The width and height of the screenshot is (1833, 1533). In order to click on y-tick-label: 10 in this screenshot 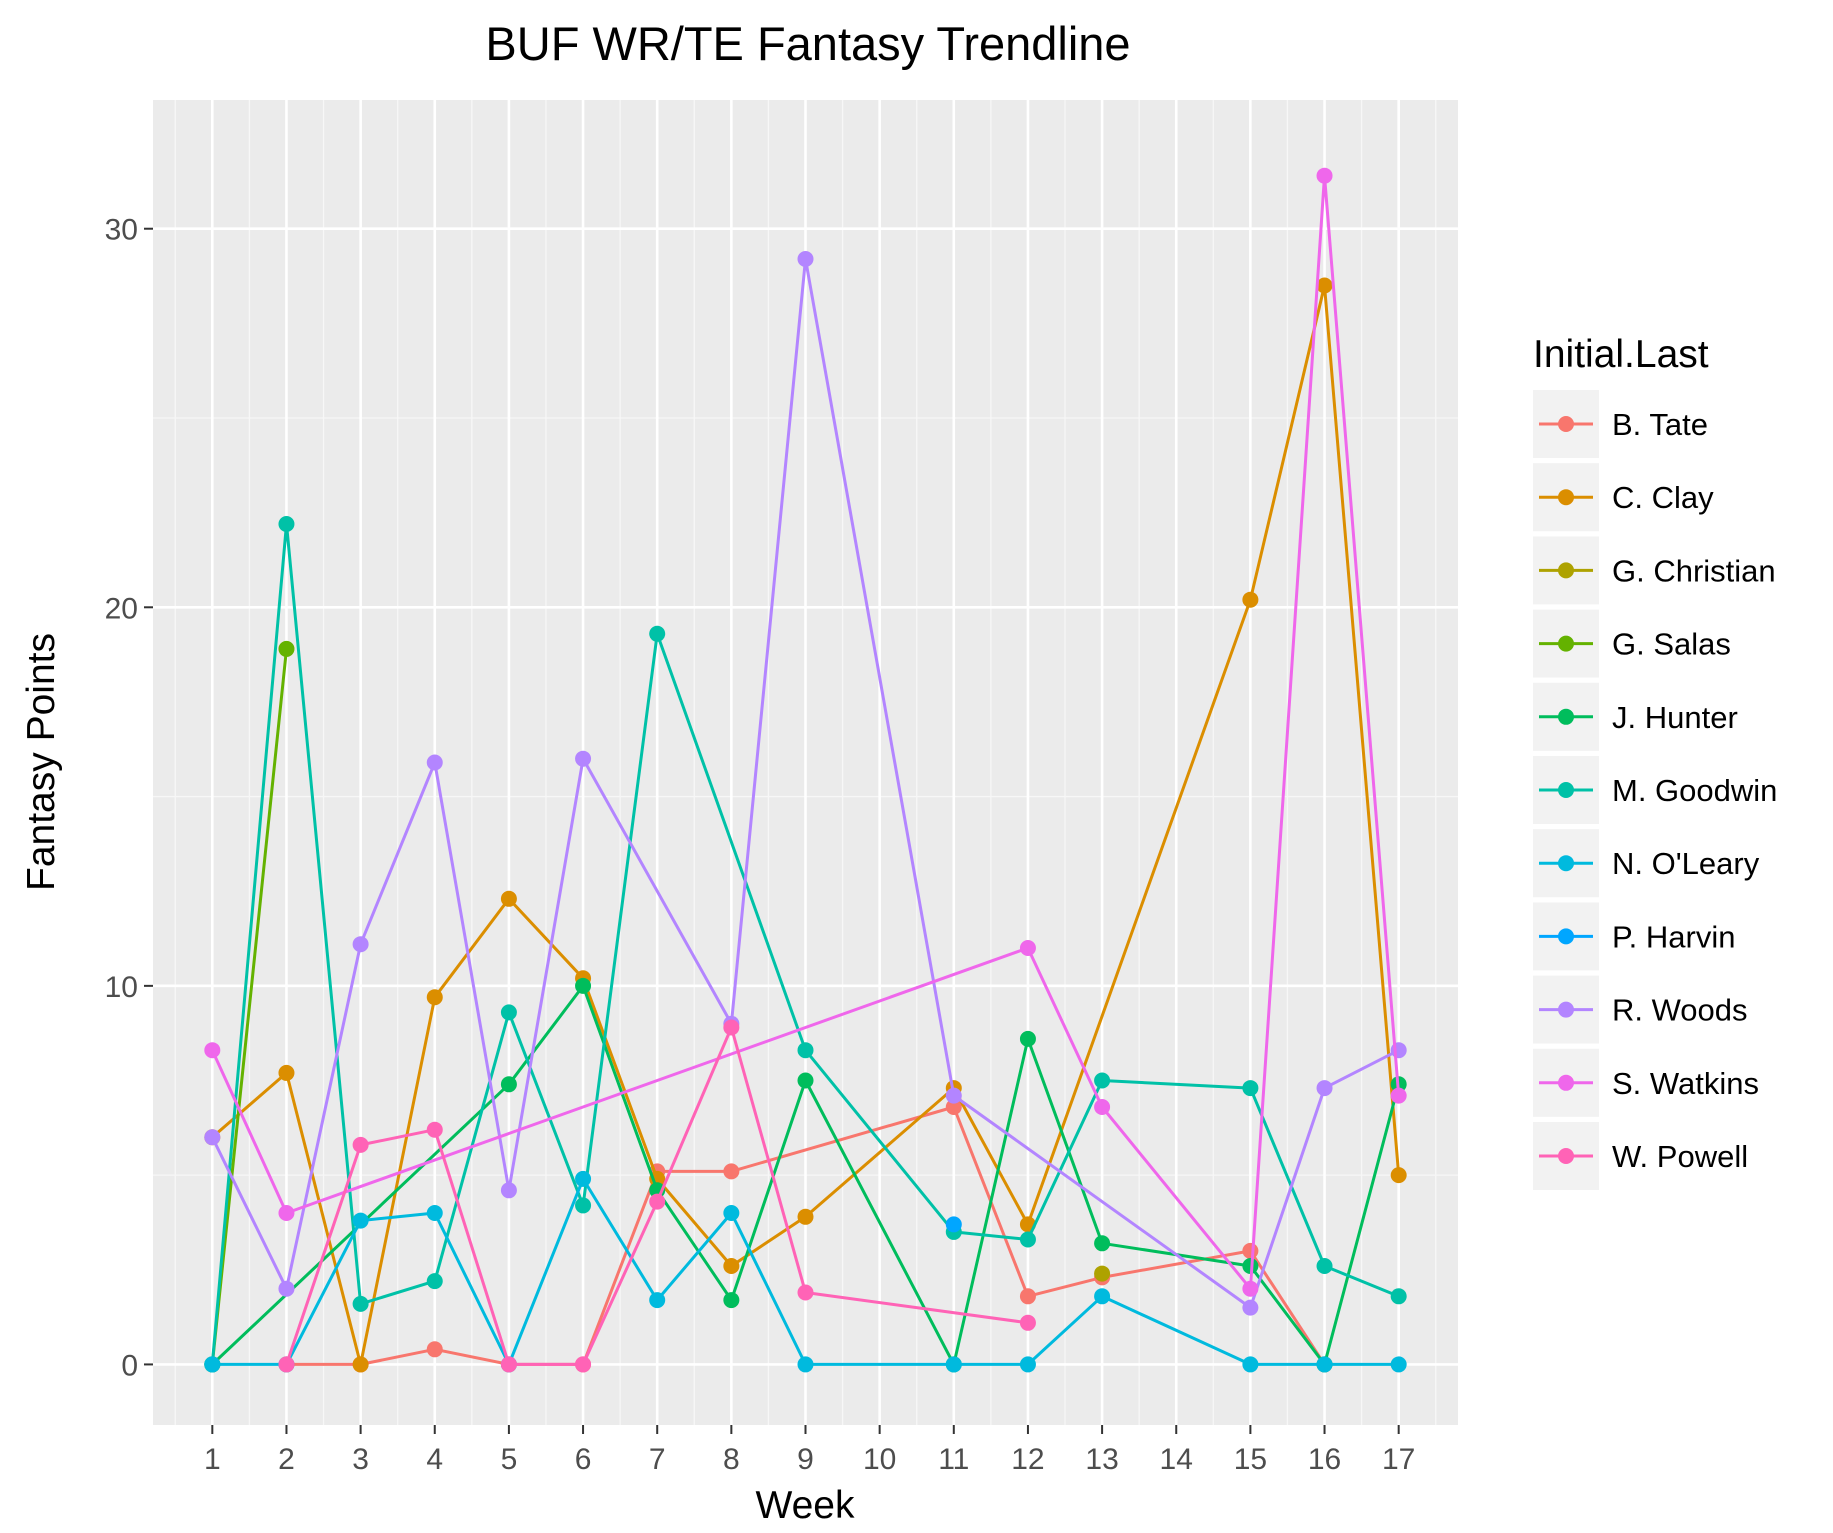, I will do `click(121, 987)`.